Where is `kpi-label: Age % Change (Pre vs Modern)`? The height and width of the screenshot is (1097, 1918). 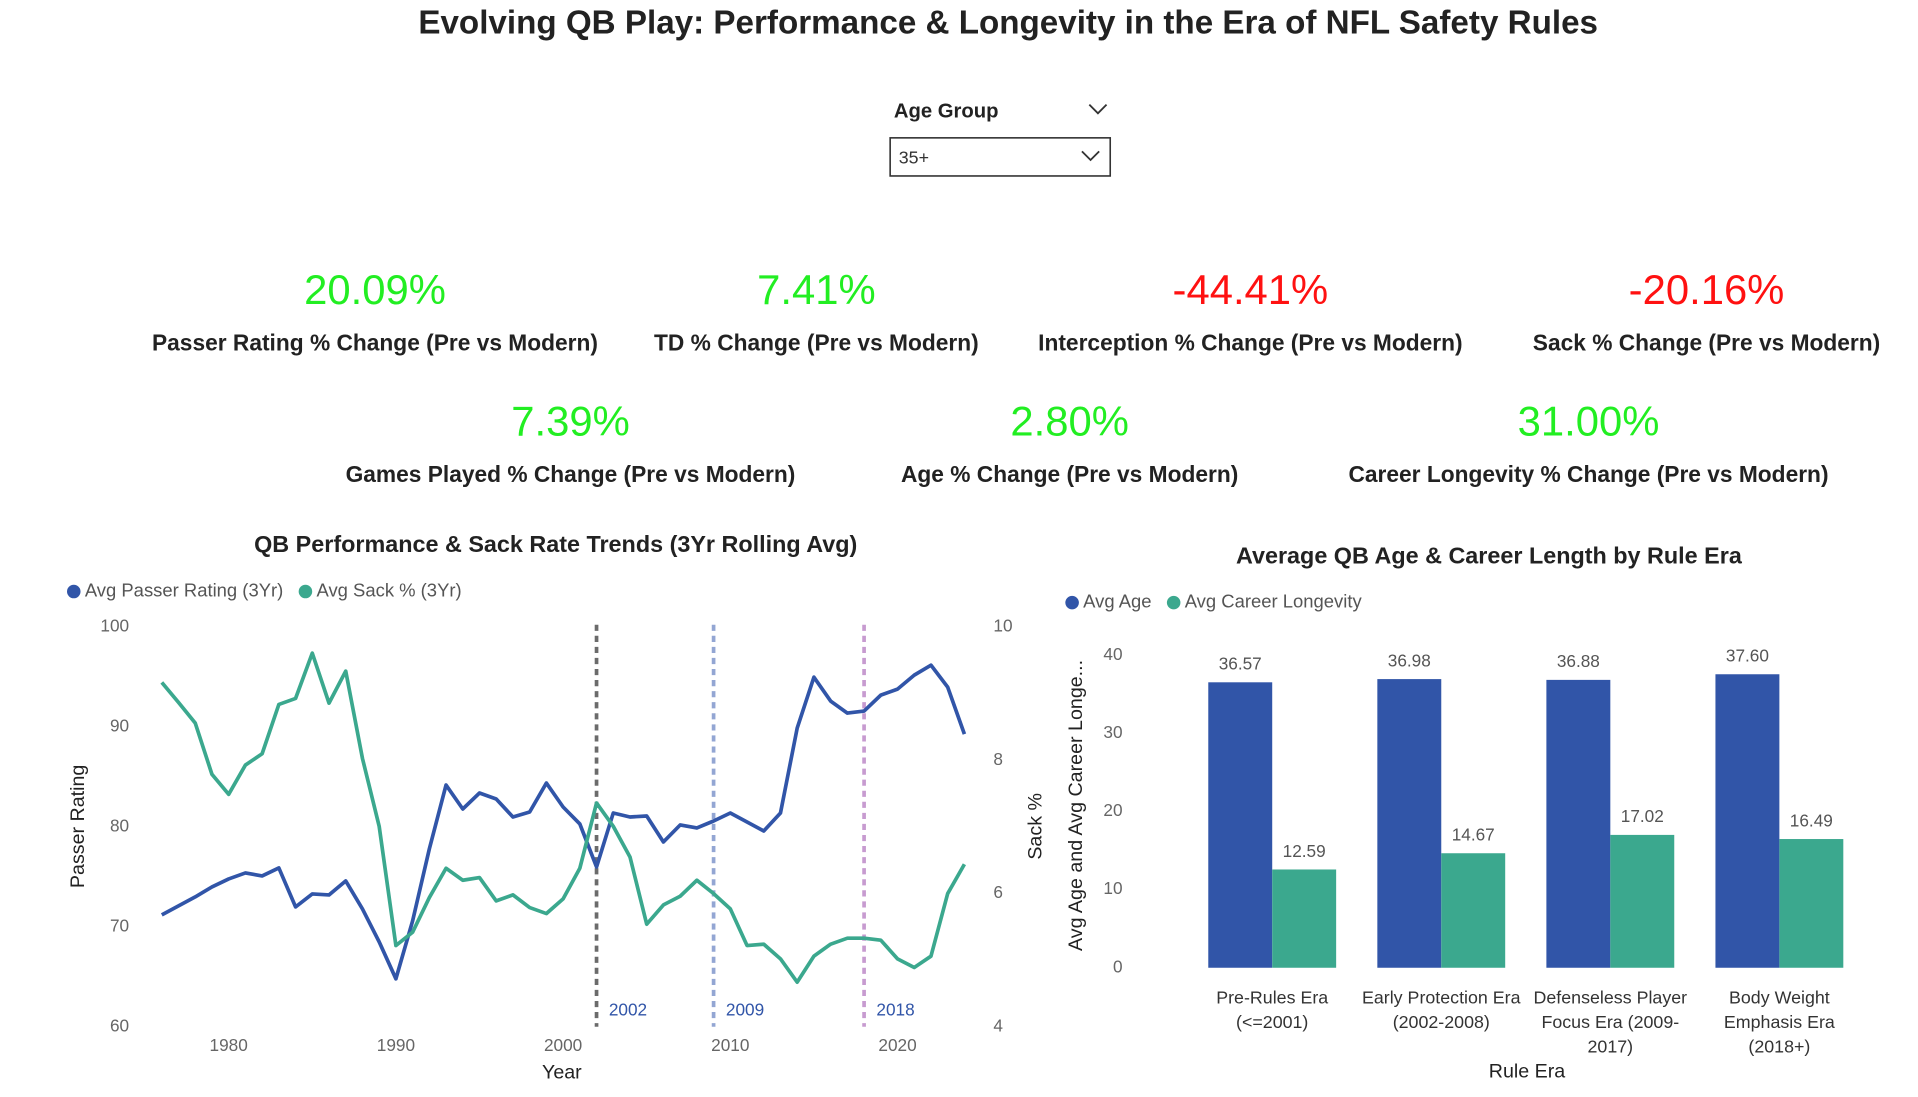
kpi-label: Age % Change (Pre vs Modern) is located at coordinates (1069, 474).